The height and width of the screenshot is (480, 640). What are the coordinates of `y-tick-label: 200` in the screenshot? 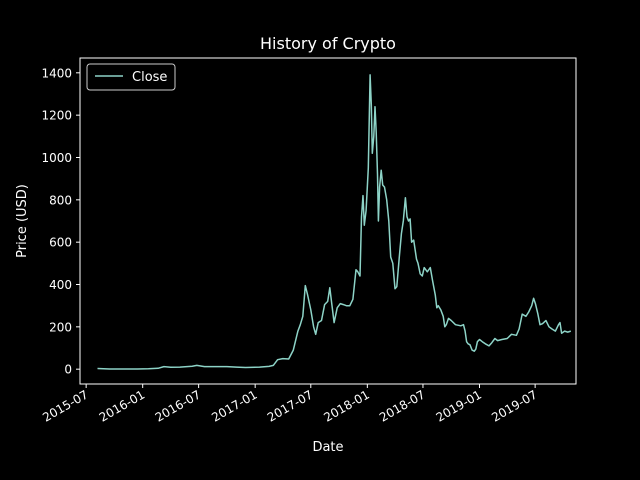 It's located at (60, 327).